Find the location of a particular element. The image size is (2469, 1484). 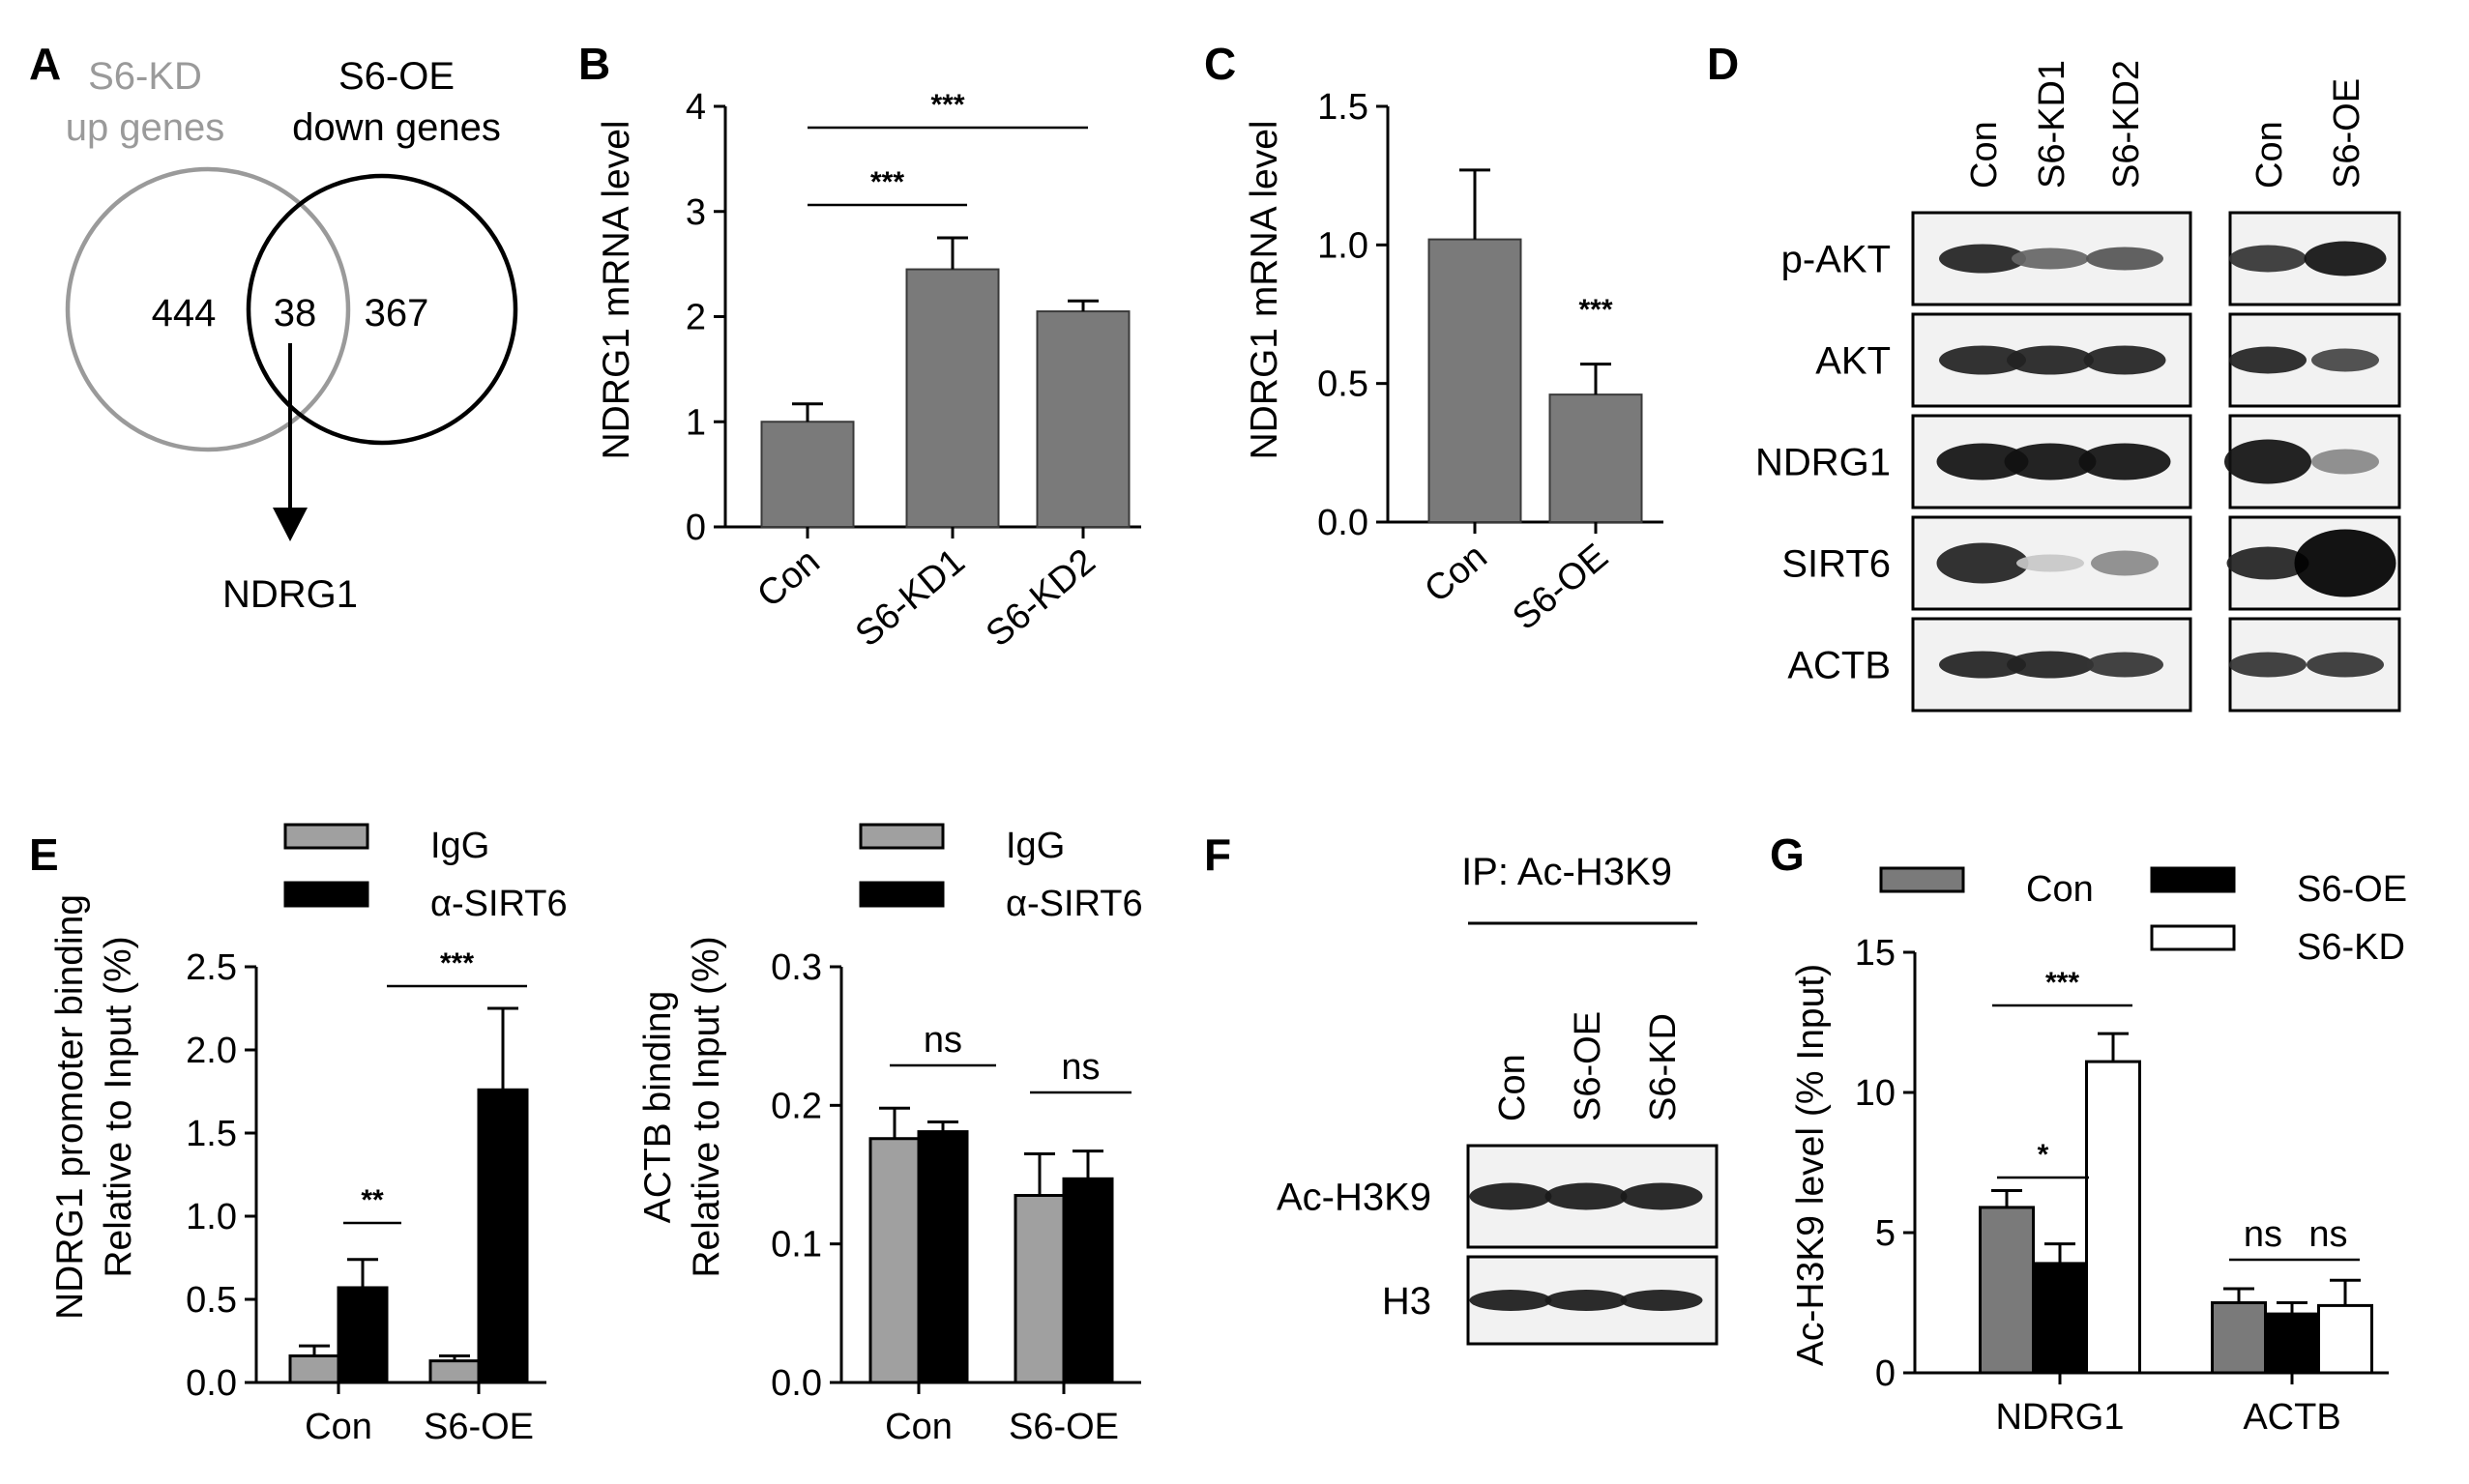

panel-d-row-label: p-AKT is located at coordinates (1836, 260).